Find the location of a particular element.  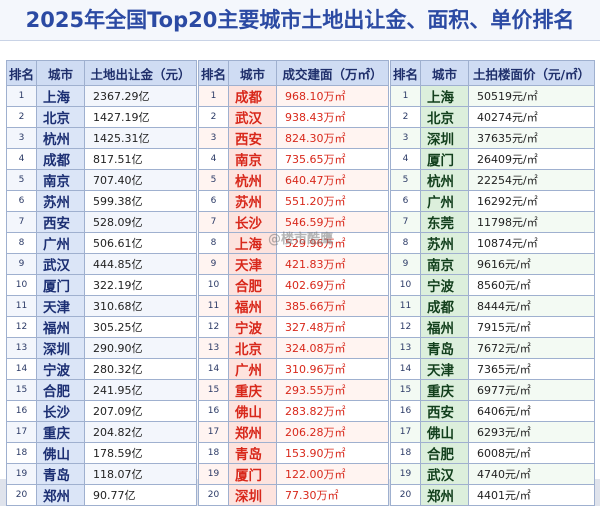

value-cell: 6977元/㎡ is located at coordinates (531, 390).